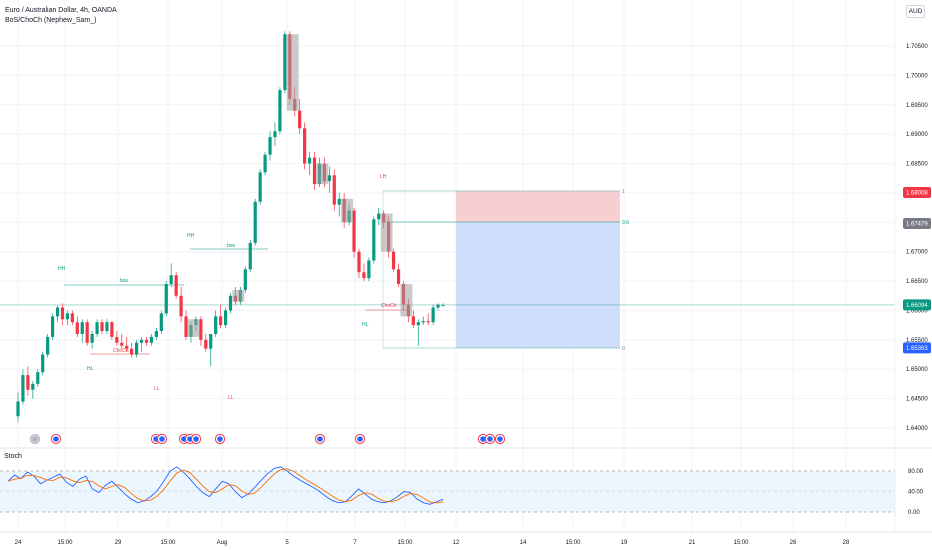  I want to click on time-tick: Aug, so click(222, 543).